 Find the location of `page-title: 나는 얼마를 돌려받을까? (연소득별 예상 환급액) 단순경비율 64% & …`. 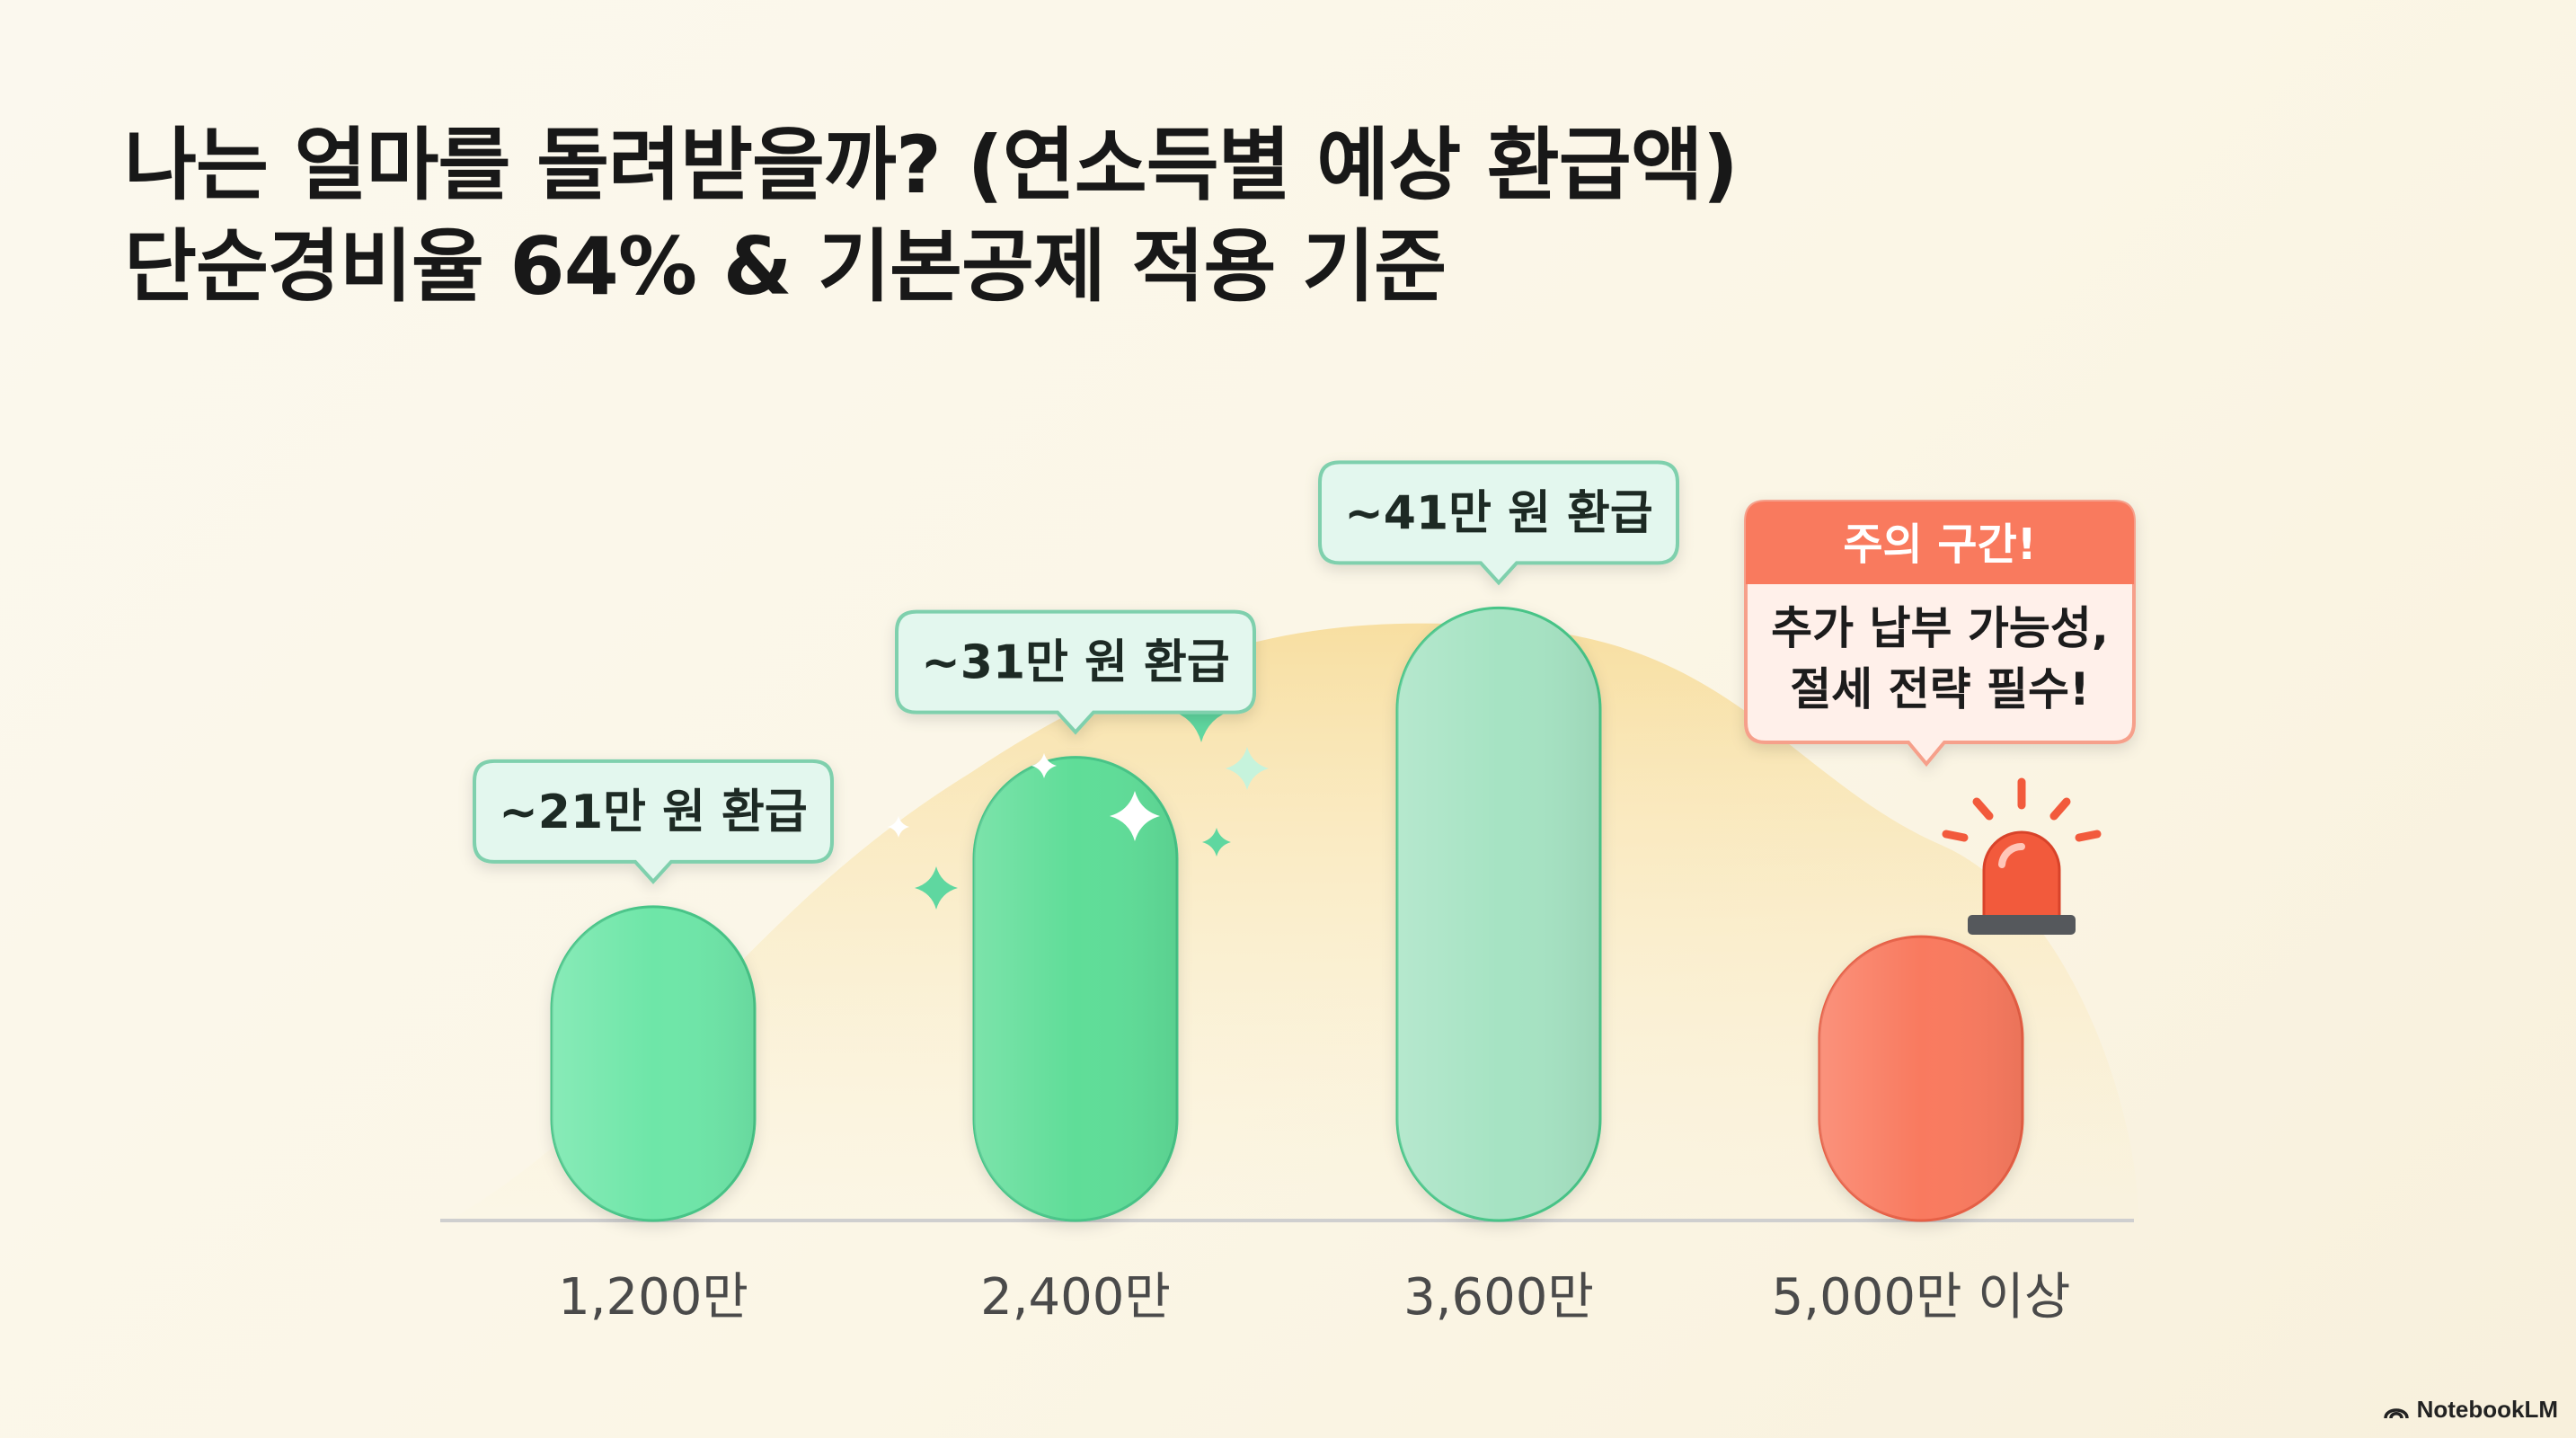

page-title: 나는 얼마를 돌려받을까? (연소득별 예상 환급액) 단순경비율 64% & … is located at coordinates (931, 216).